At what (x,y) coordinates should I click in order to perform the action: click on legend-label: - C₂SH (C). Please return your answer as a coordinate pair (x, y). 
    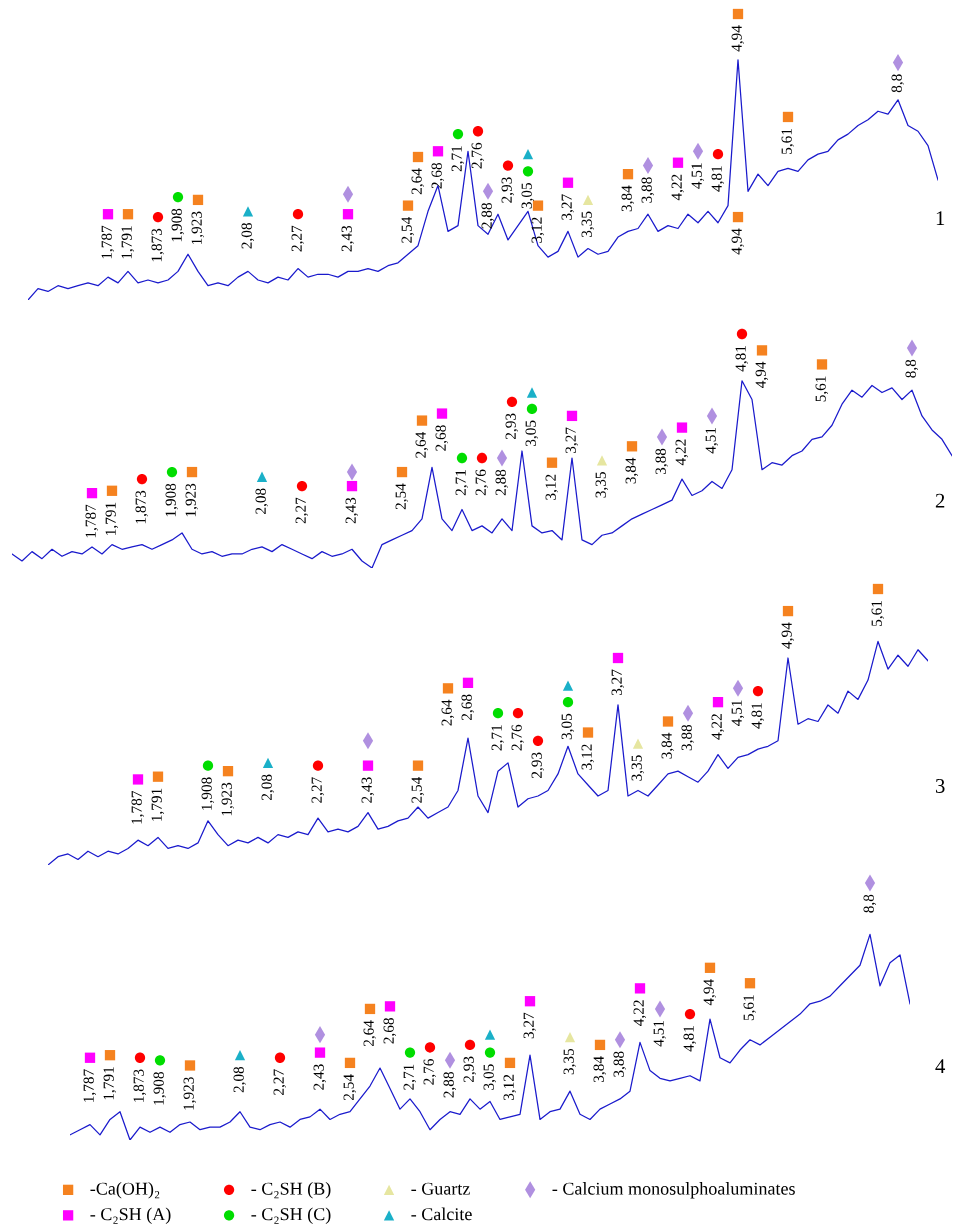
    Looking at the image, I should click on (291, 1215).